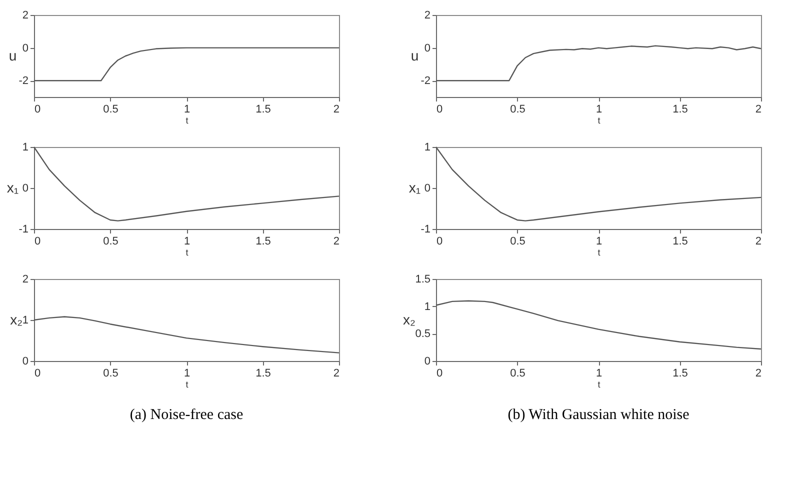 This screenshot has height=481, width=803. What do you see at coordinates (187, 415) in the screenshot?
I see `text: (a) Noise-free case` at bounding box center [187, 415].